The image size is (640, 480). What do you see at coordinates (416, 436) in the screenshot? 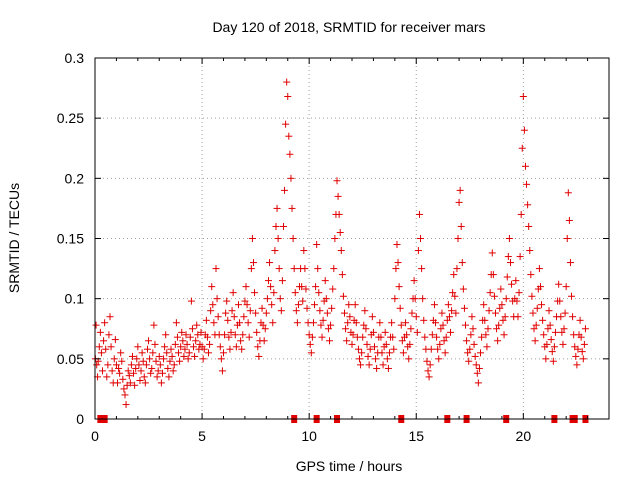
I see `x-tick-label: 15` at bounding box center [416, 436].